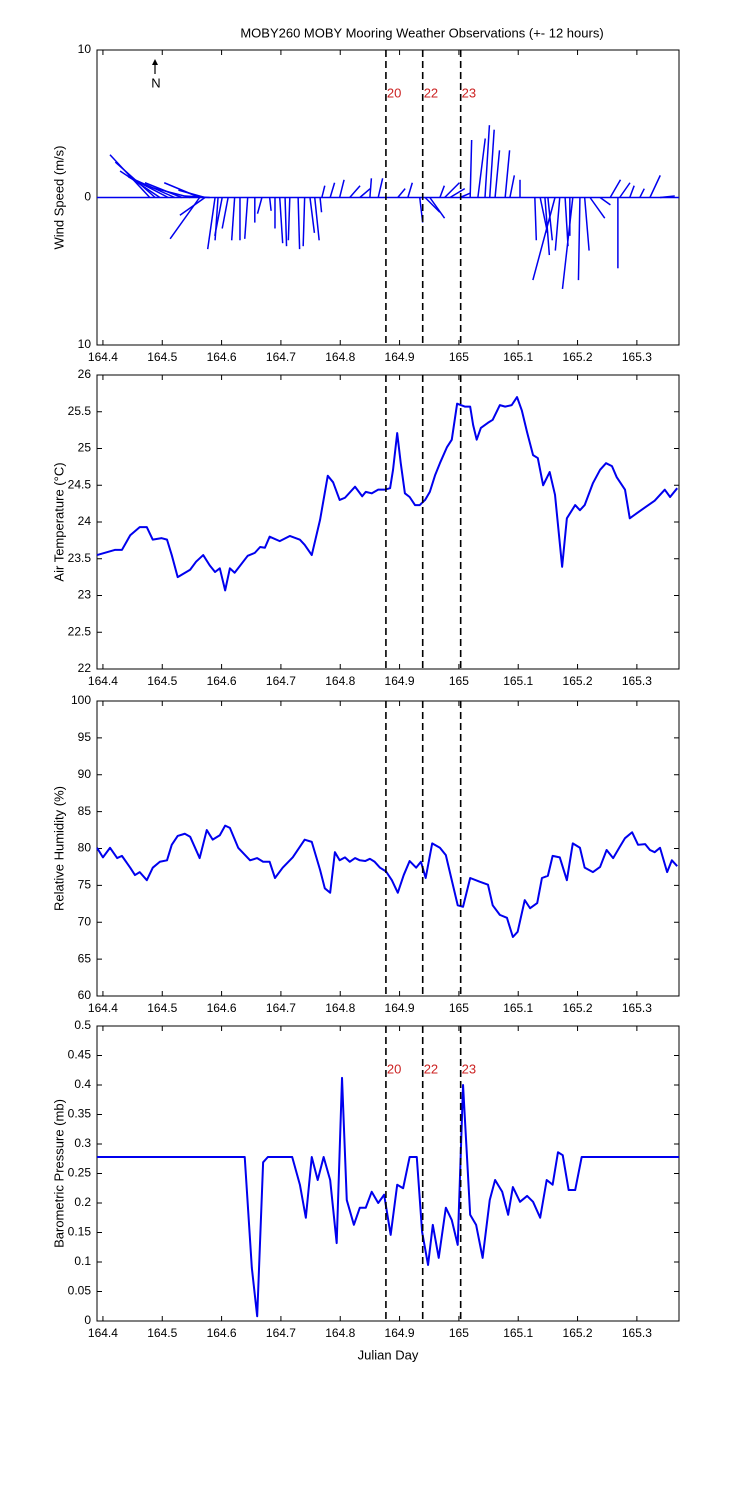  What do you see at coordinates (80, 558) in the screenshot?
I see `y-tick-label: 23.5` at bounding box center [80, 558].